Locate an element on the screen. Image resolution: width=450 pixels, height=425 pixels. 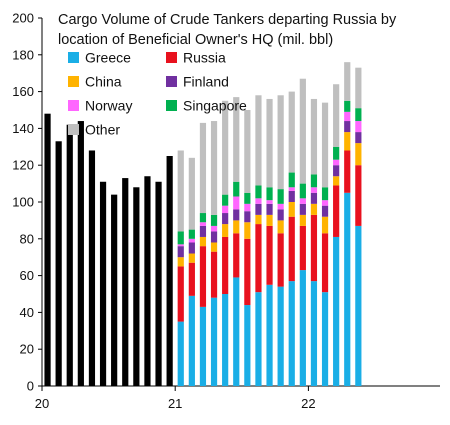
legend-swatch-singapore is located at coordinates (171, 105).